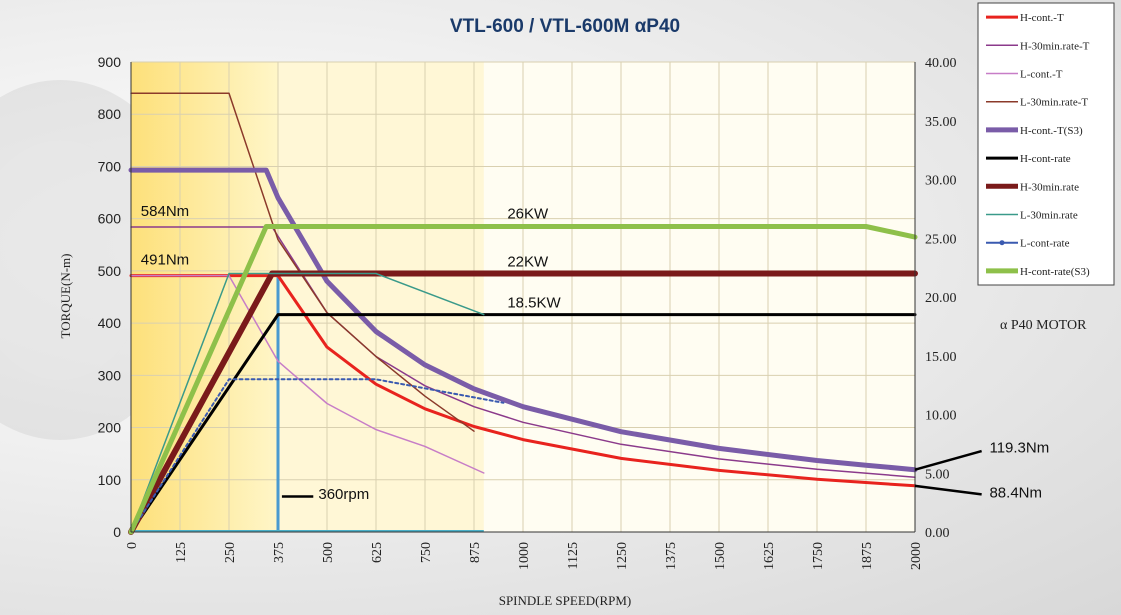 The height and width of the screenshot is (615, 1121). I want to click on legend-item: L-cont-rate, so click(1028, 244).